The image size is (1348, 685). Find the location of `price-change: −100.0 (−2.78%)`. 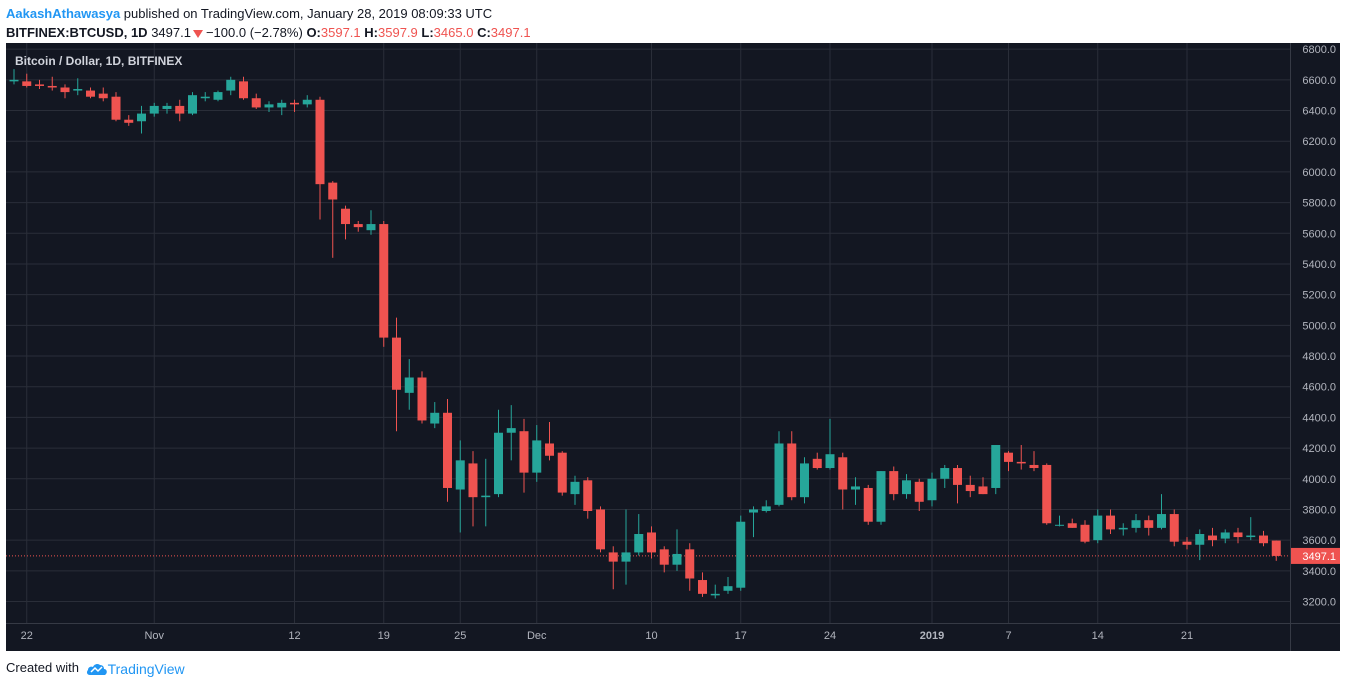

price-change: −100.0 (−2.78%) is located at coordinates (254, 32).